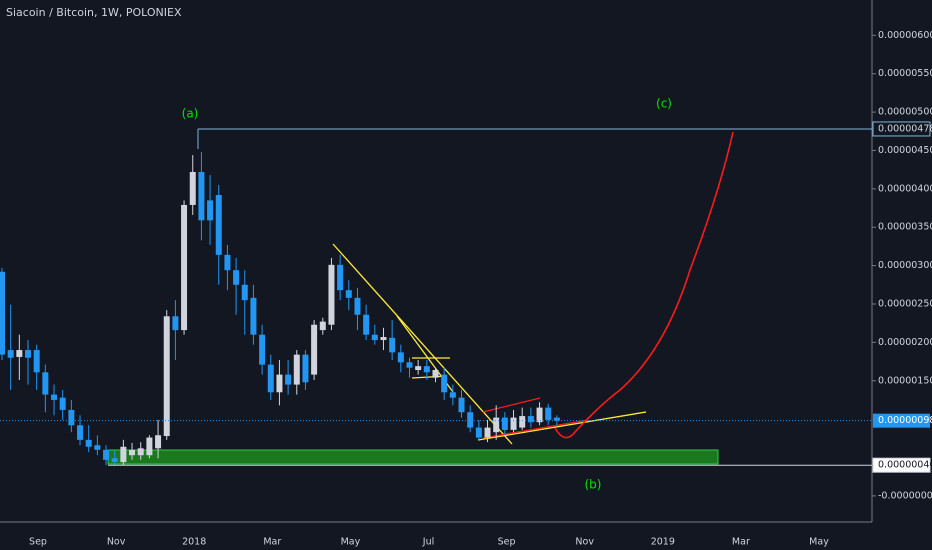 This screenshot has height=550, width=932. Describe the element at coordinates (905, 265) in the screenshot. I see `y-tick-label: 0.00000300` at that location.